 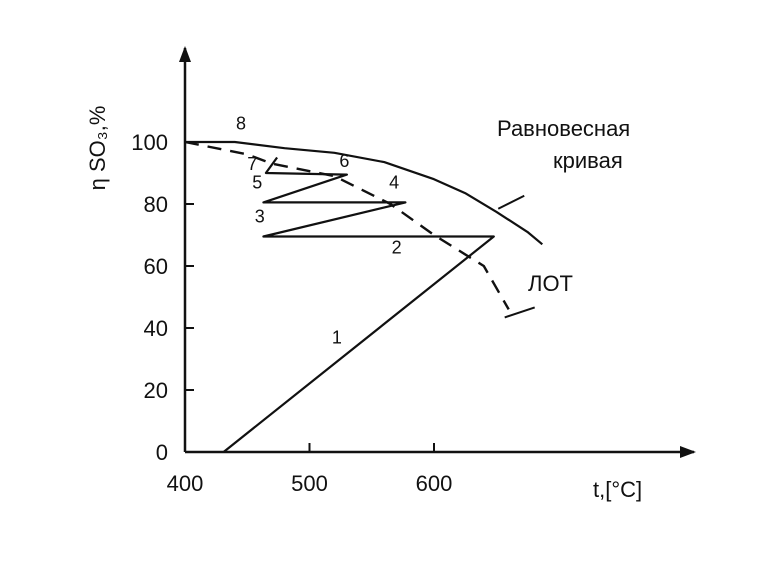 I want to click on x-axis-title: t,[°C], so click(x=617, y=489).